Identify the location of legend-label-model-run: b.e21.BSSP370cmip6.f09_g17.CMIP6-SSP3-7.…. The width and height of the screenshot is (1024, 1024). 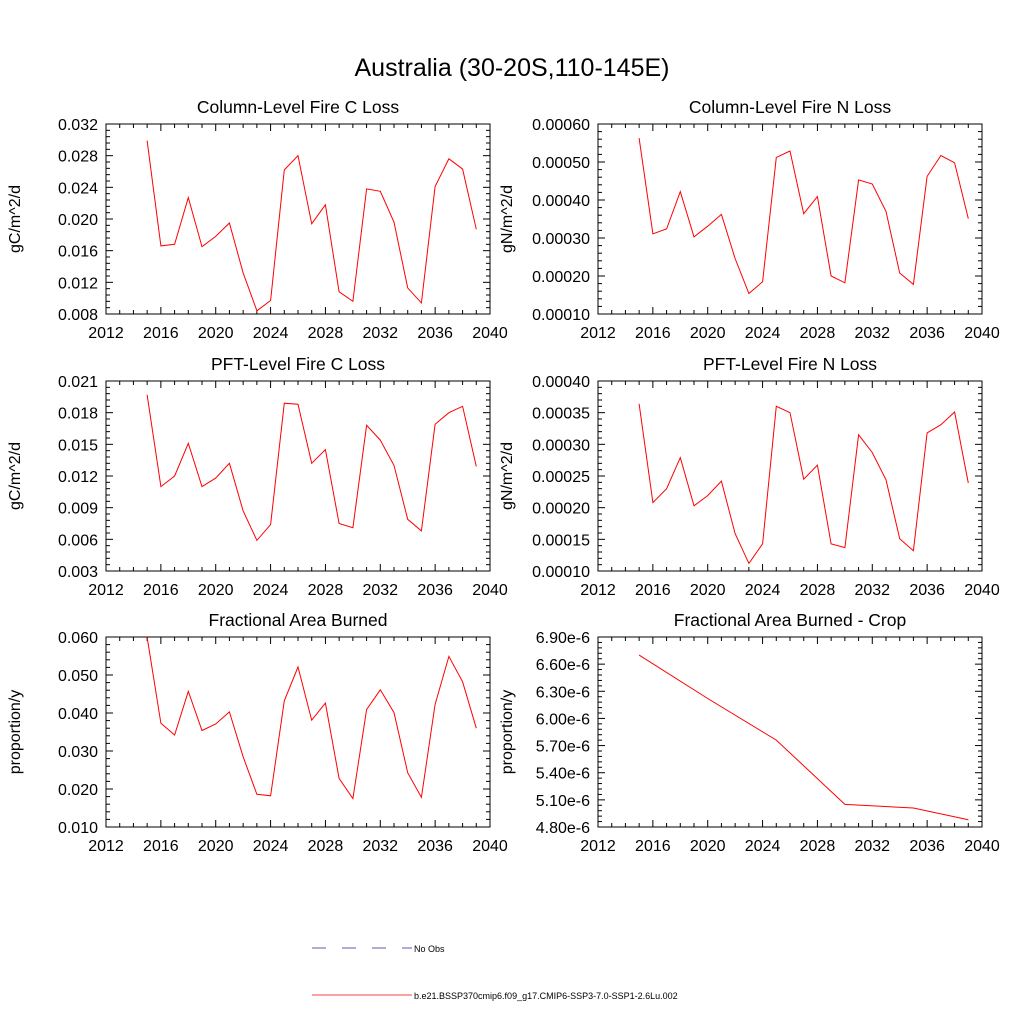
(546, 996).